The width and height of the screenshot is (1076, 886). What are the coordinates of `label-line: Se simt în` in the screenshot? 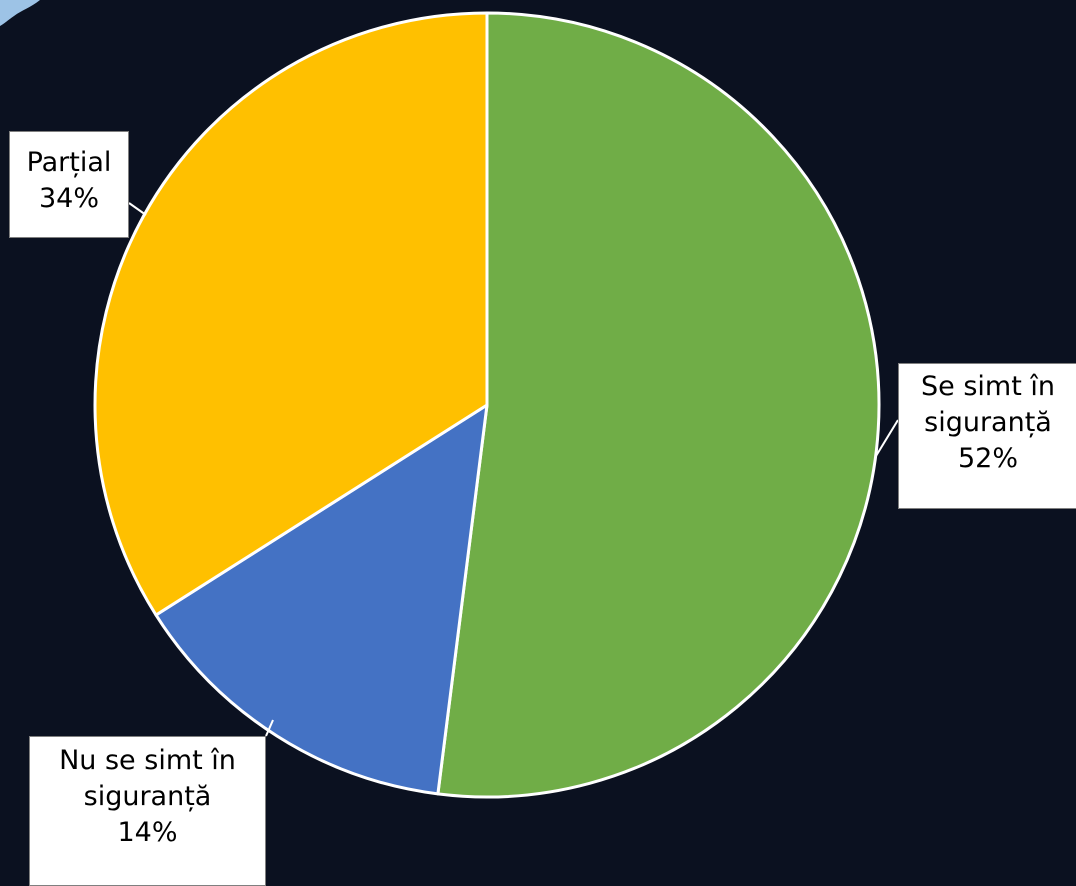 It's located at (988, 386).